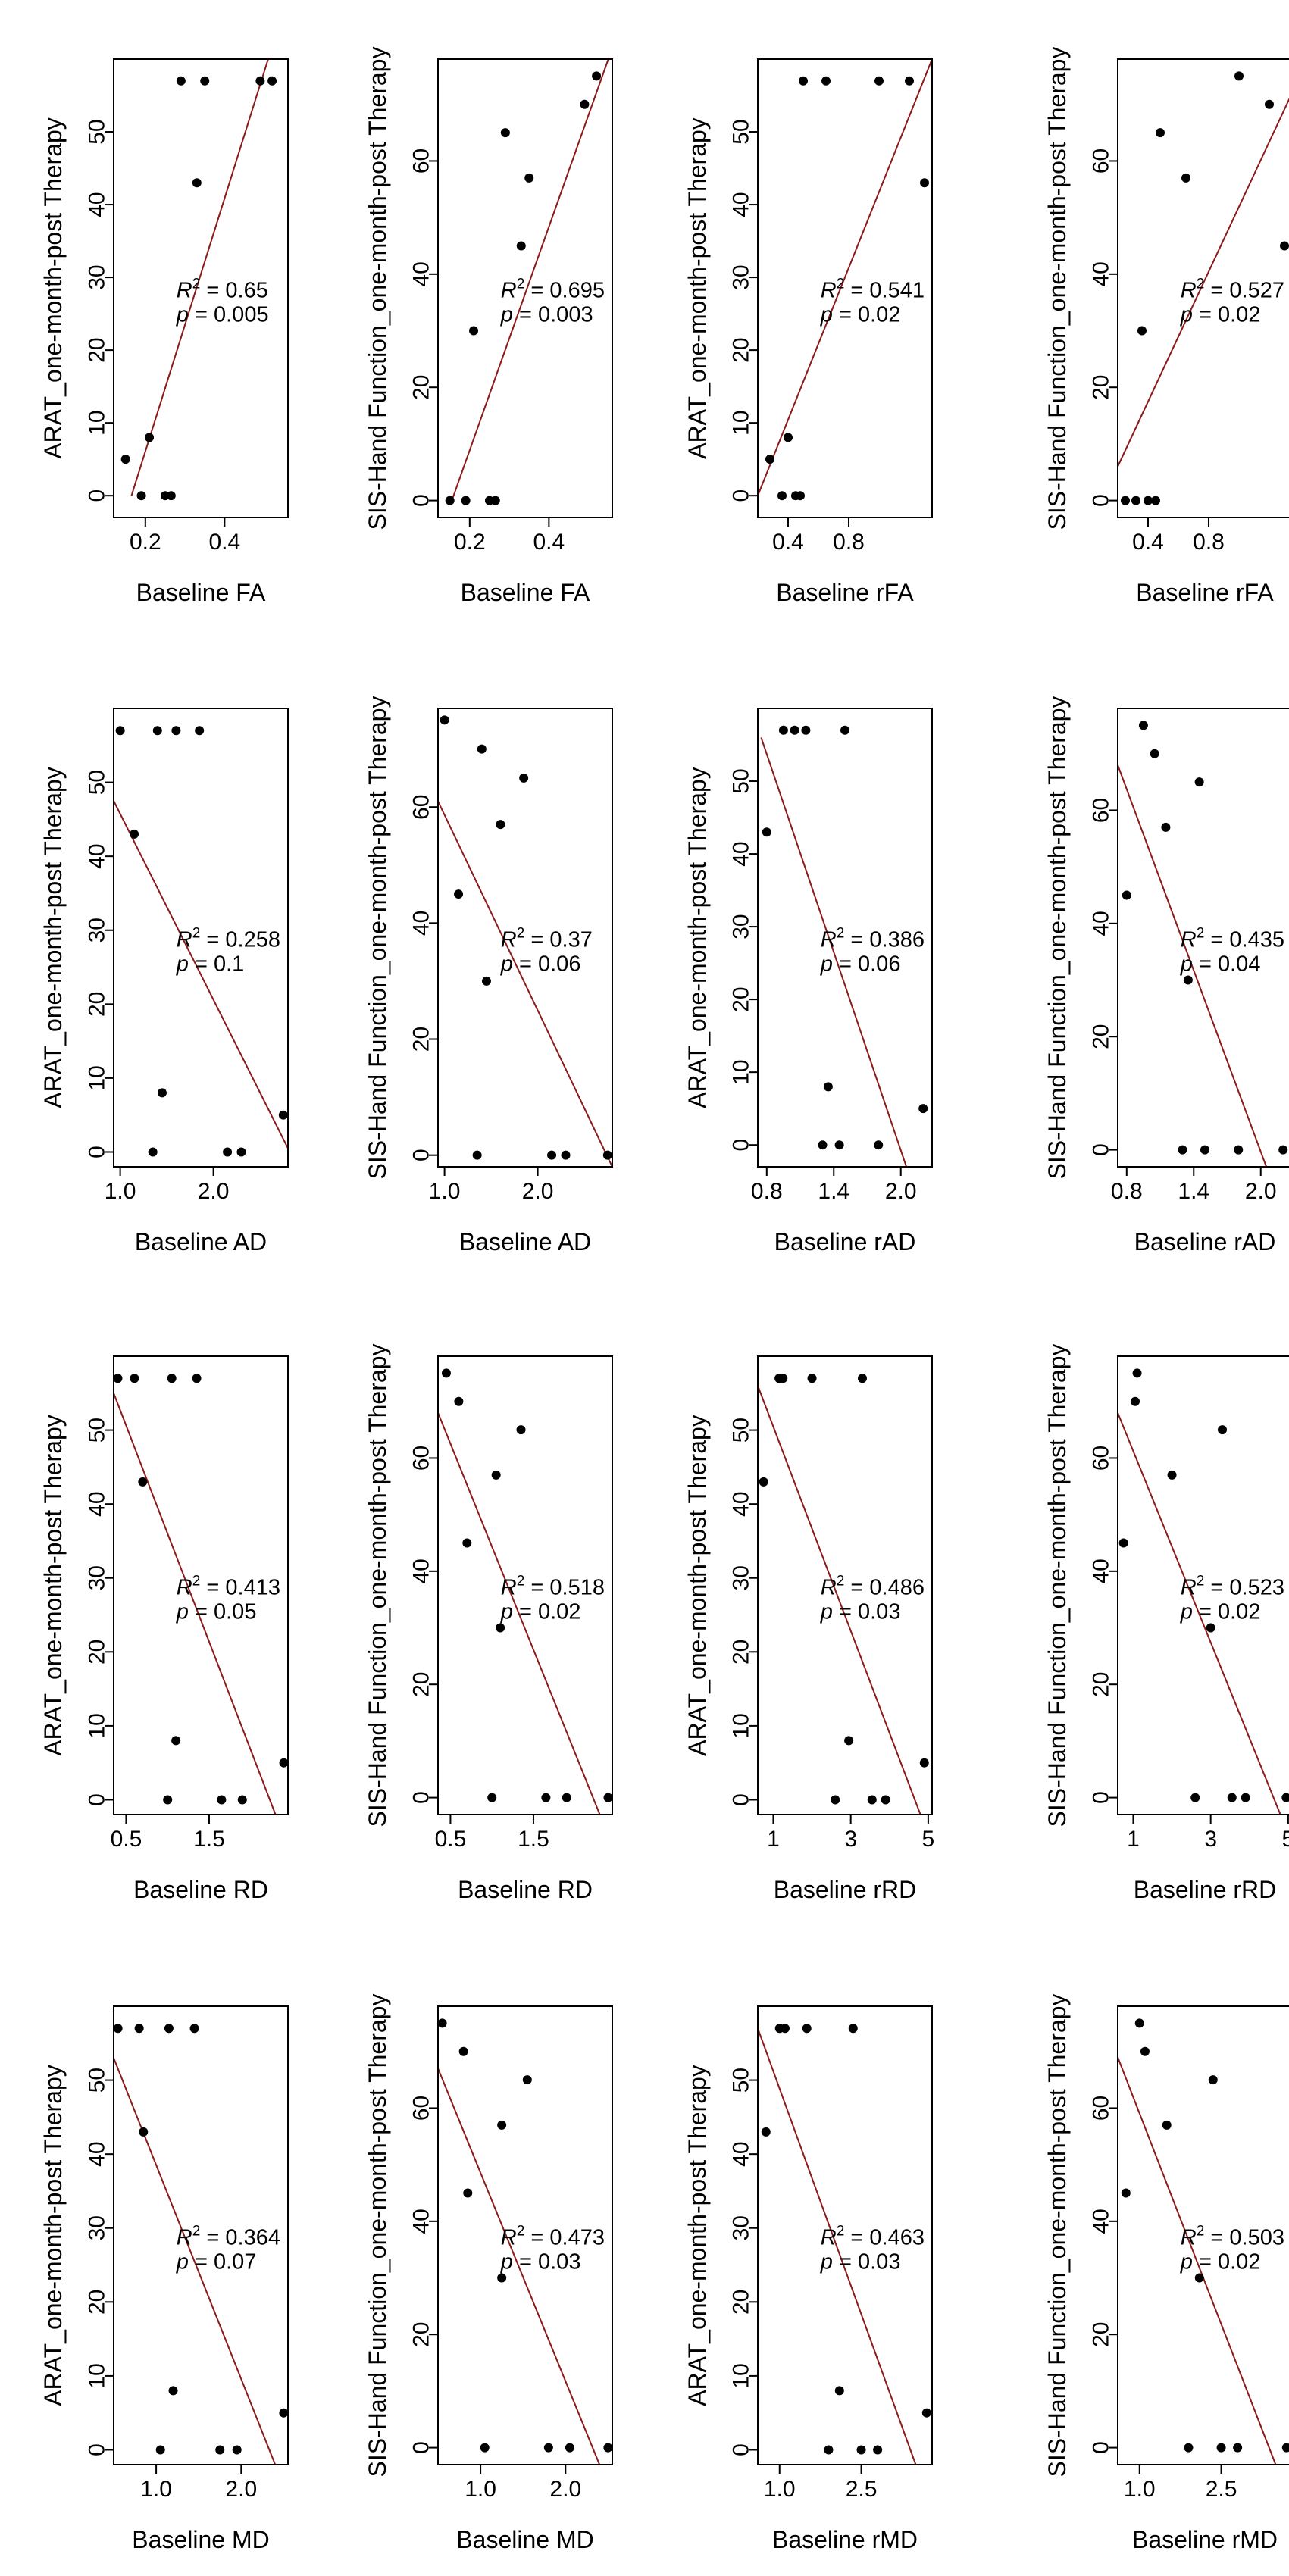  I want to click on r-squared-label: R2 = 0.518, so click(553, 1587).